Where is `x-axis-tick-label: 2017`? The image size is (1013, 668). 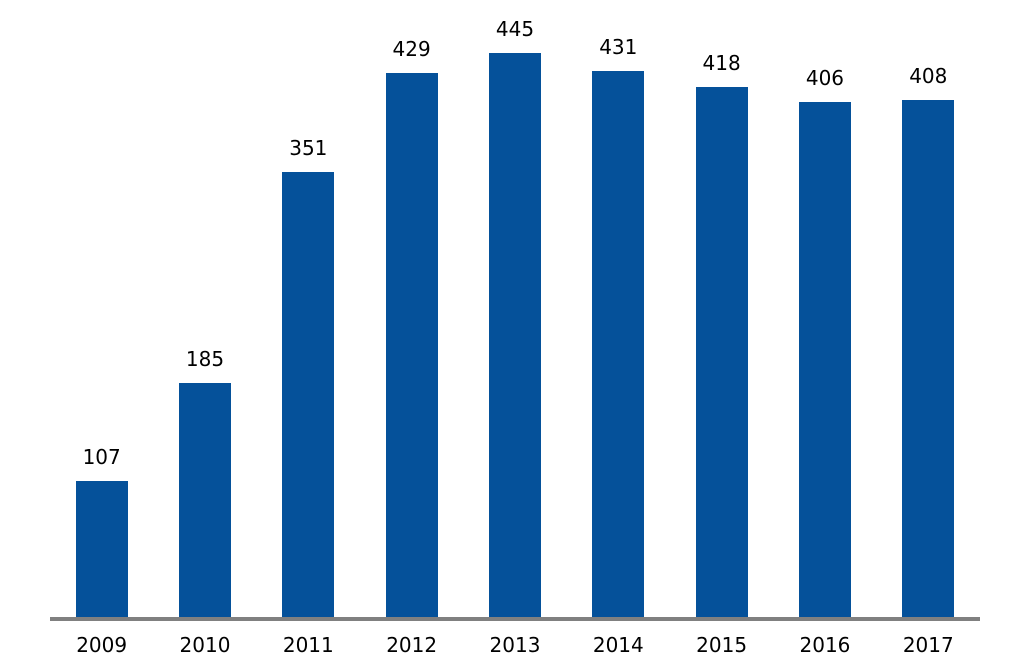 x-axis-tick-label: 2017 is located at coordinates (928, 645).